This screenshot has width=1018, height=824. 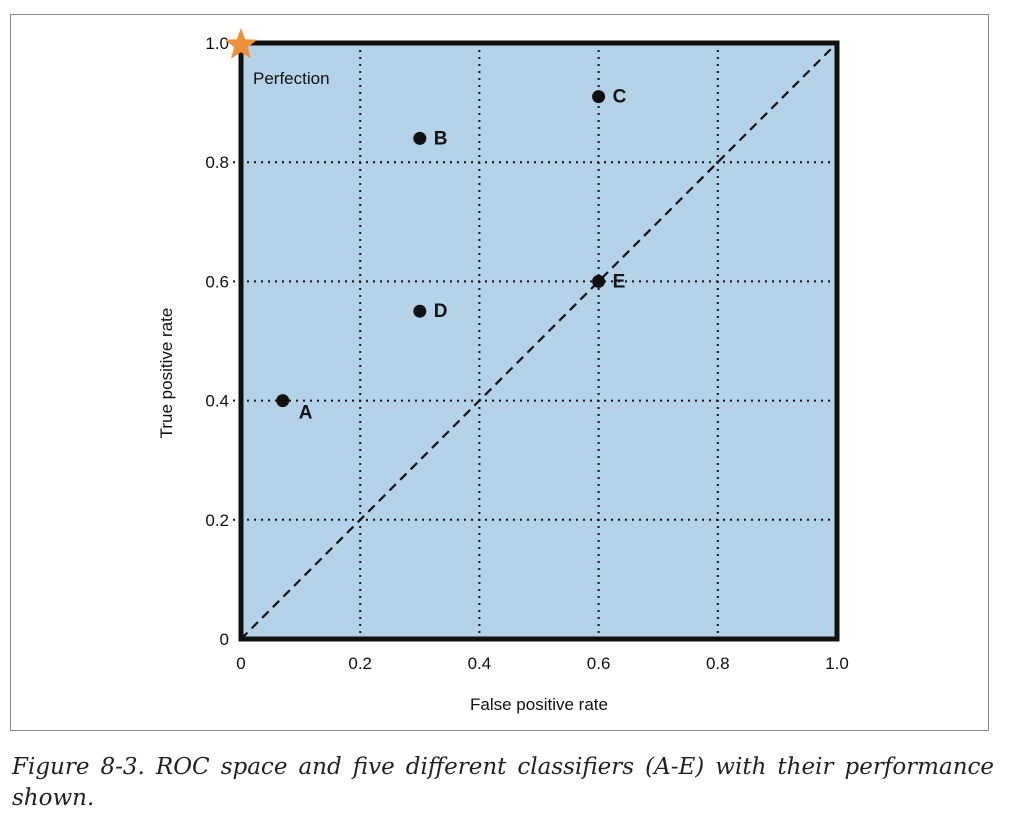 I want to click on x-tick-label: 0.8, so click(x=718, y=663).